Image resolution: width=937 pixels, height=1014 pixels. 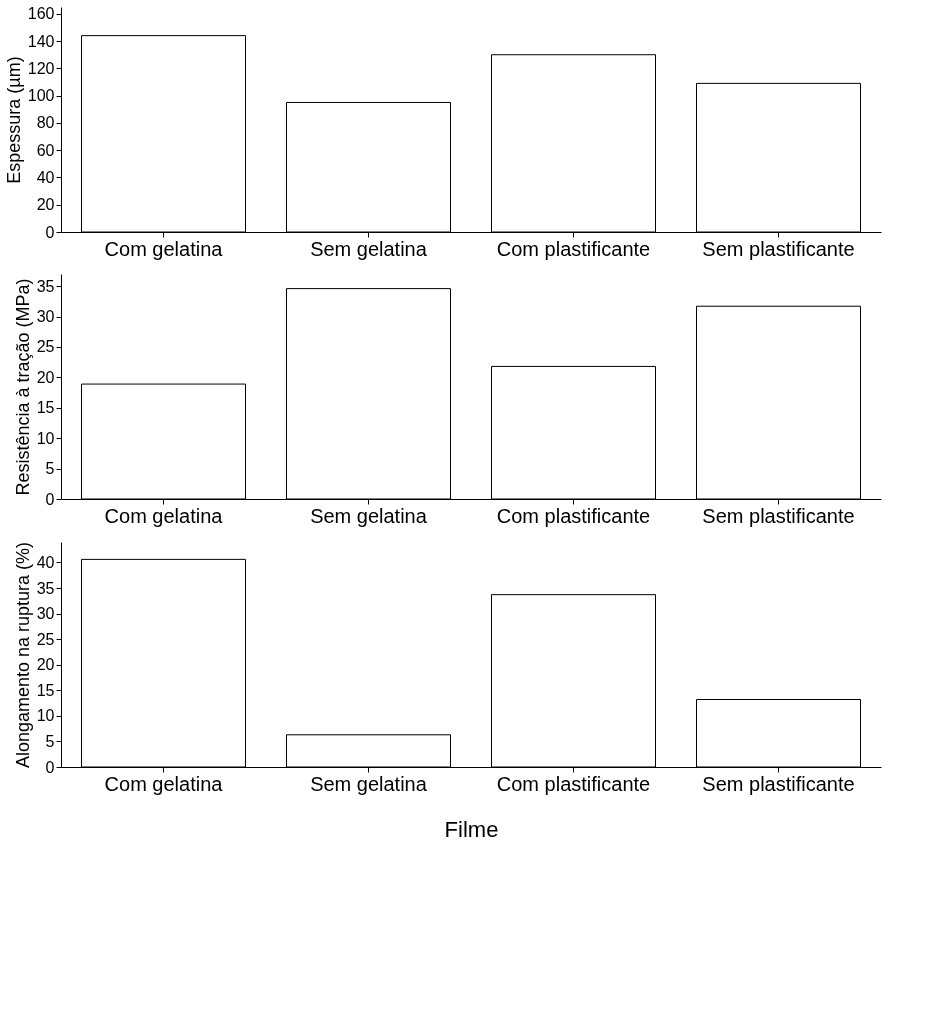 I want to click on y-axis-title: Espessura (µm), so click(x=13, y=120).